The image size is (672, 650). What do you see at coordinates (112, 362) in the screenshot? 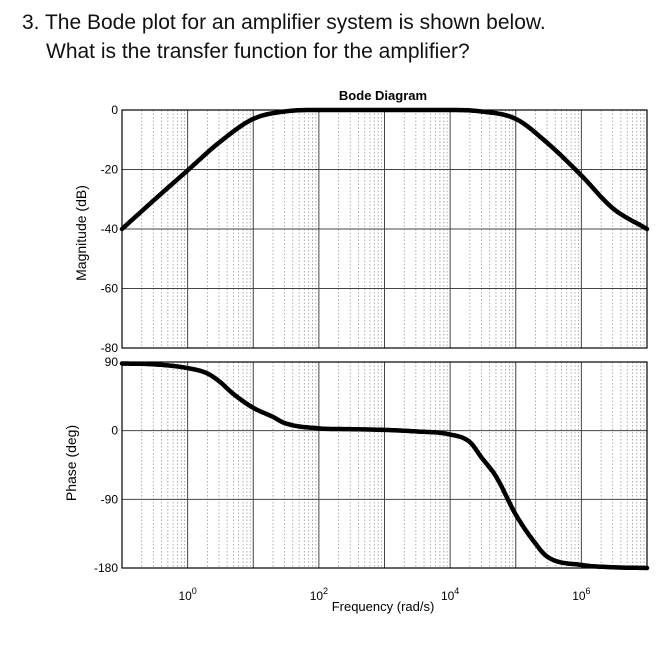
I see `phase-ytick-label: 90` at bounding box center [112, 362].